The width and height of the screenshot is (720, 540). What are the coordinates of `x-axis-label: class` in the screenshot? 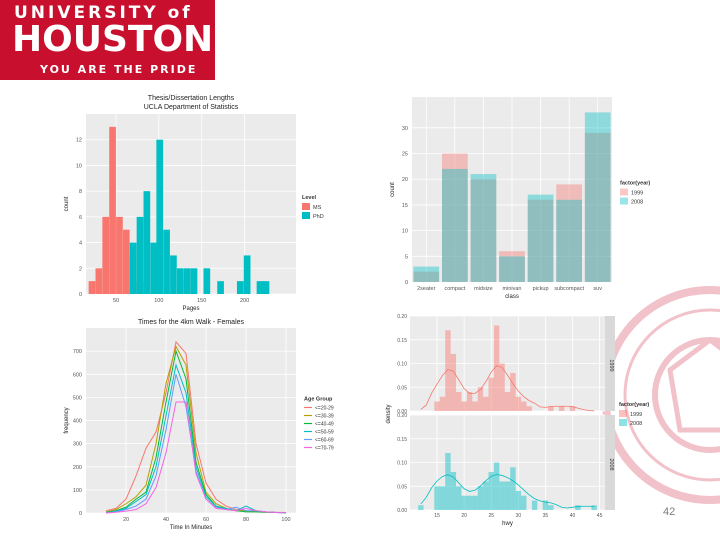 It's located at (512, 297).